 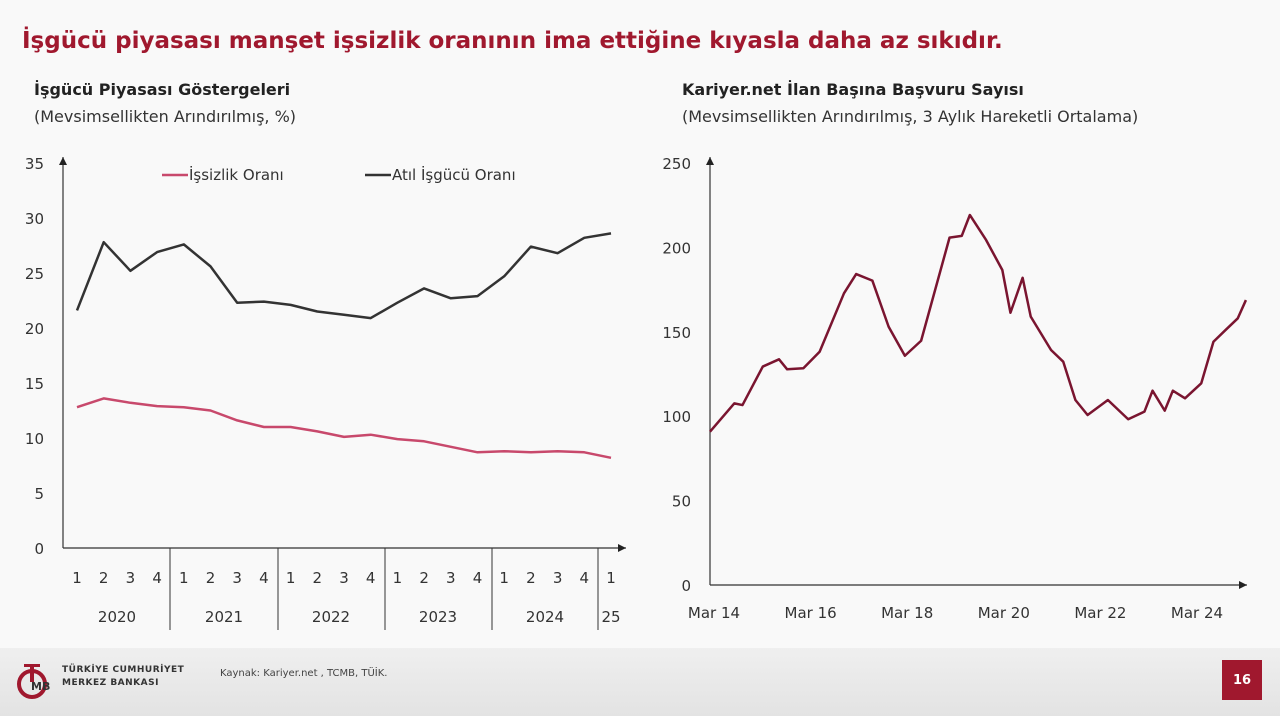 What do you see at coordinates (454, 174) in the screenshot?
I see `legend-label: Atıl İşgücü Oranı` at bounding box center [454, 174].